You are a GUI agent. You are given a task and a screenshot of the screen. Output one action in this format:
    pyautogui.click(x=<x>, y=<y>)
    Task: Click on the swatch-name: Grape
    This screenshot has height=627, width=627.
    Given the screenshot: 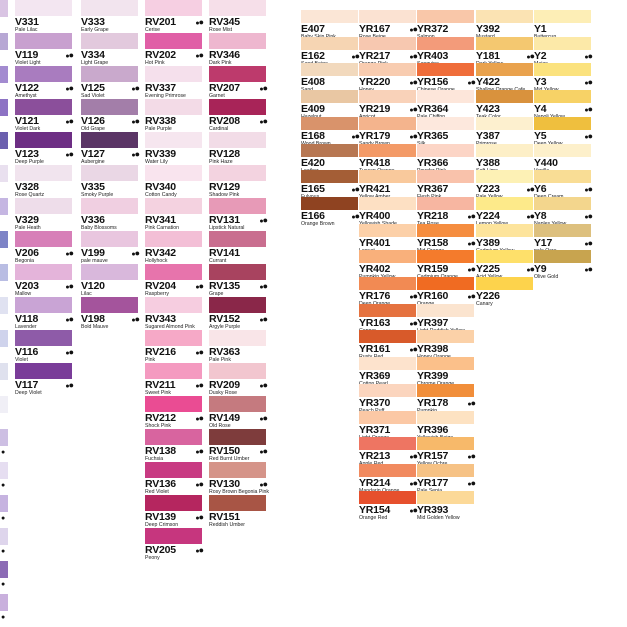 What is the action you would take?
    pyautogui.click(x=216, y=294)
    